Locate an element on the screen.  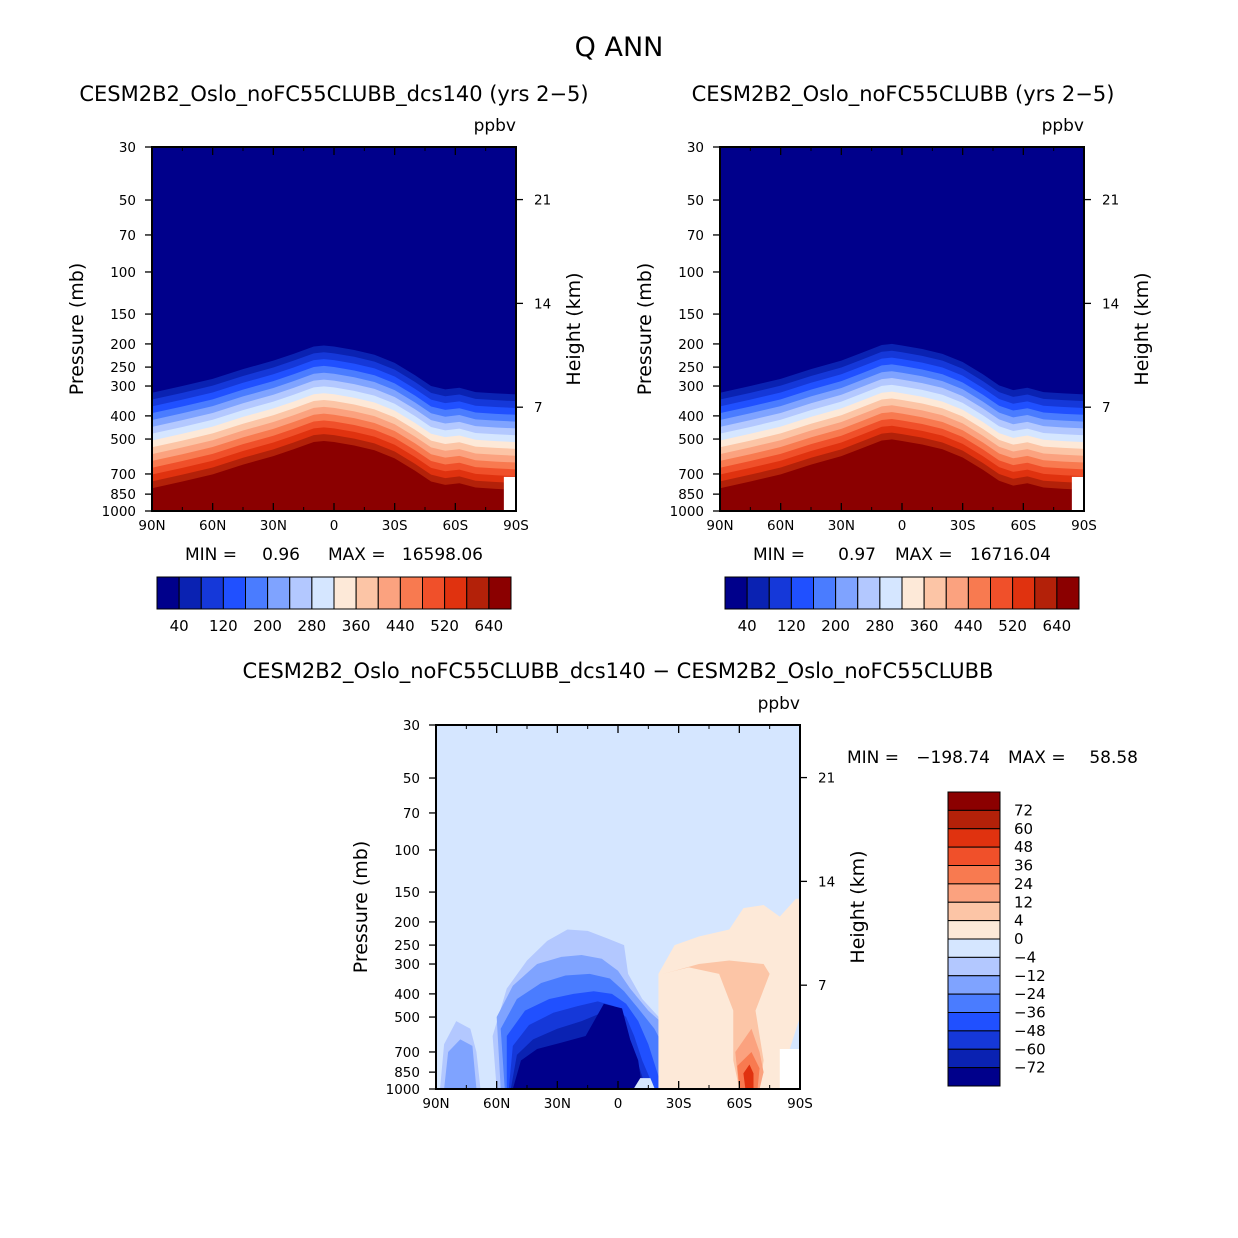
colorbar-label: 72 is located at coordinates (1023, 810).